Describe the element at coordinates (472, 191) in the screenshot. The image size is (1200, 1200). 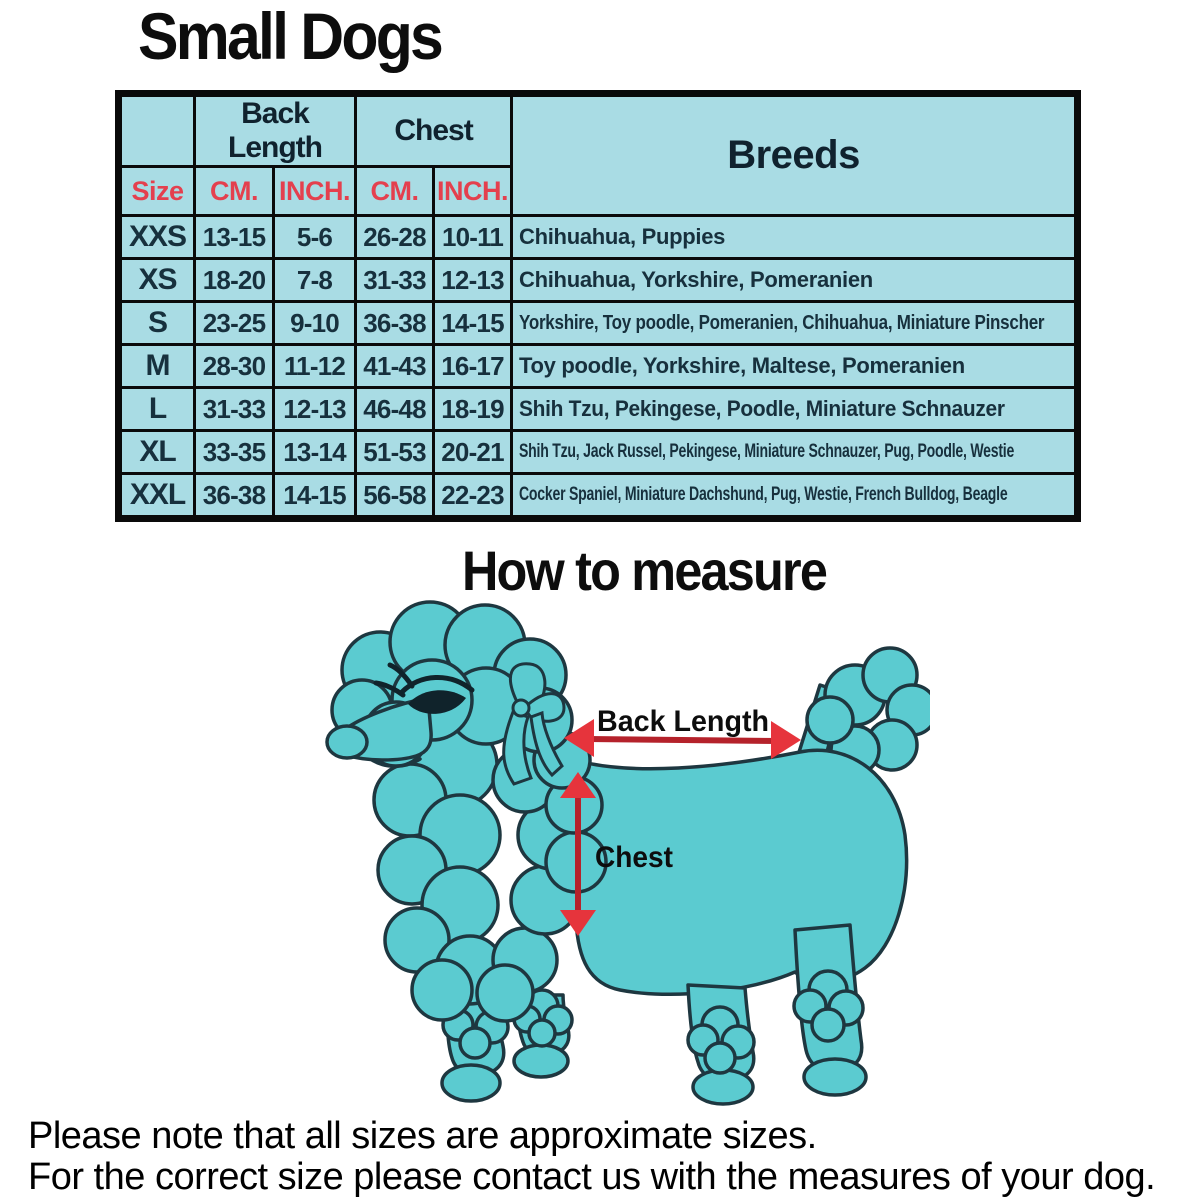
I see `chest-inch-header: INCH.` at that location.